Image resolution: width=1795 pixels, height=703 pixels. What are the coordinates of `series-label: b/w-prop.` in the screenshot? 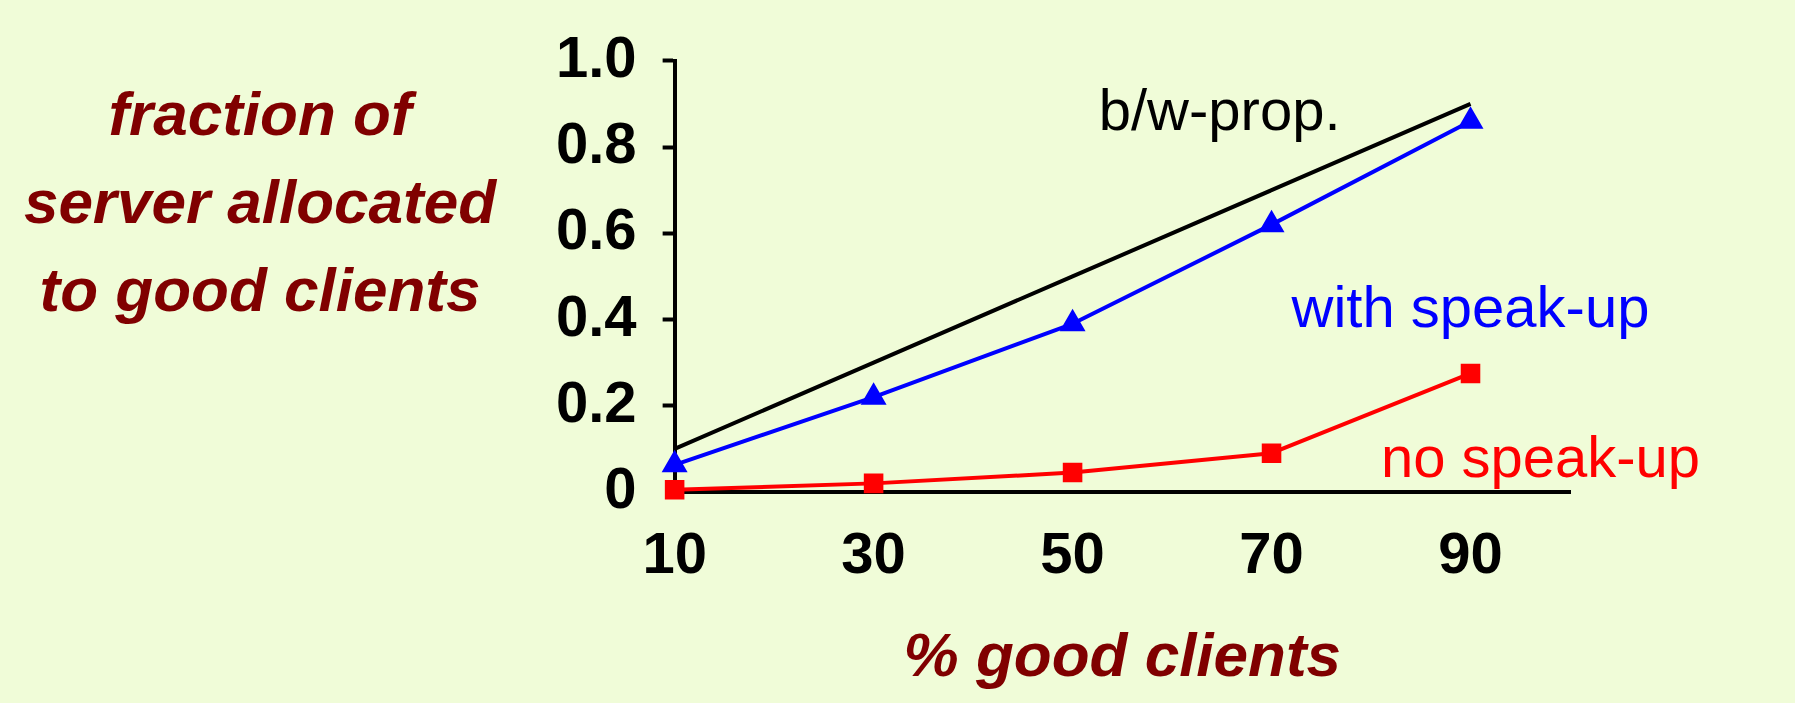 It's located at (1219, 109).